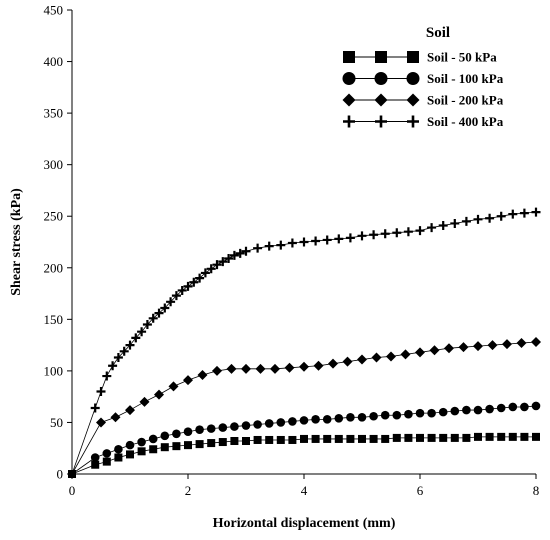 Image resolution: width=550 pixels, height=540 pixels. What do you see at coordinates (423, 100) in the screenshot?
I see `legend-item: Soil - 200 kPa` at bounding box center [423, 100].